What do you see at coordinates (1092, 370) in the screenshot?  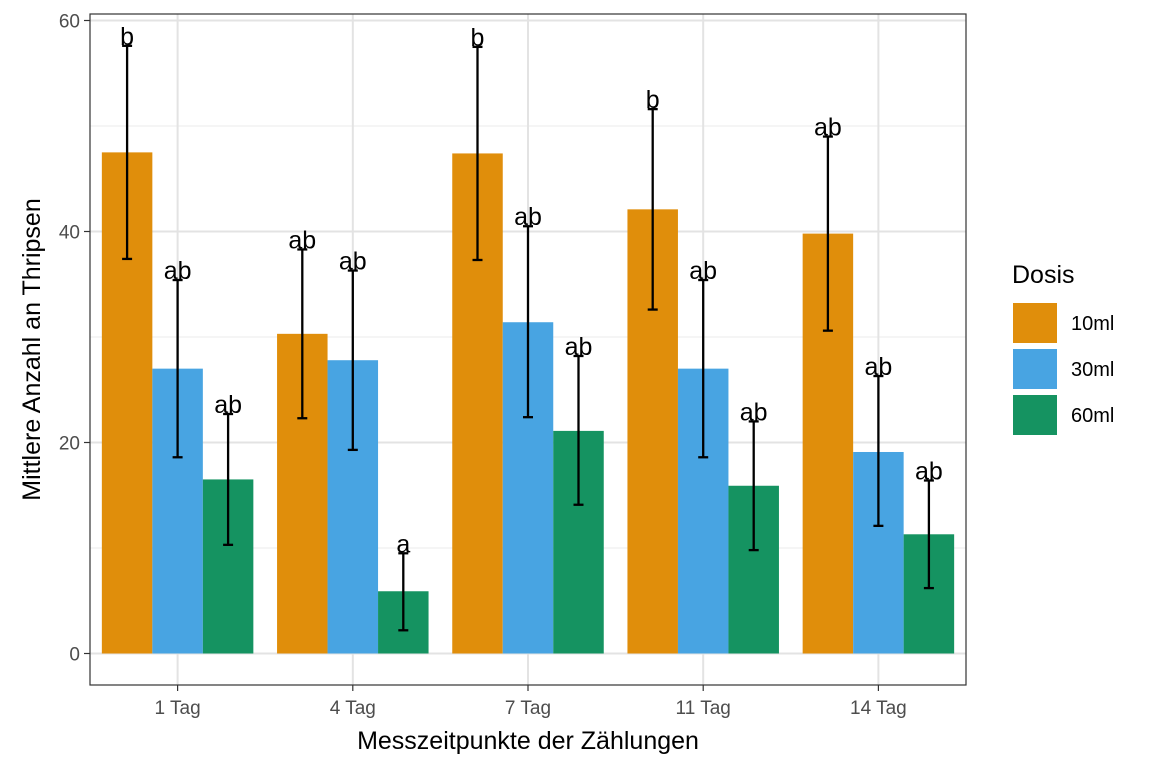 I see `legend-label: 30ml` at bounding box center [1092, 370].